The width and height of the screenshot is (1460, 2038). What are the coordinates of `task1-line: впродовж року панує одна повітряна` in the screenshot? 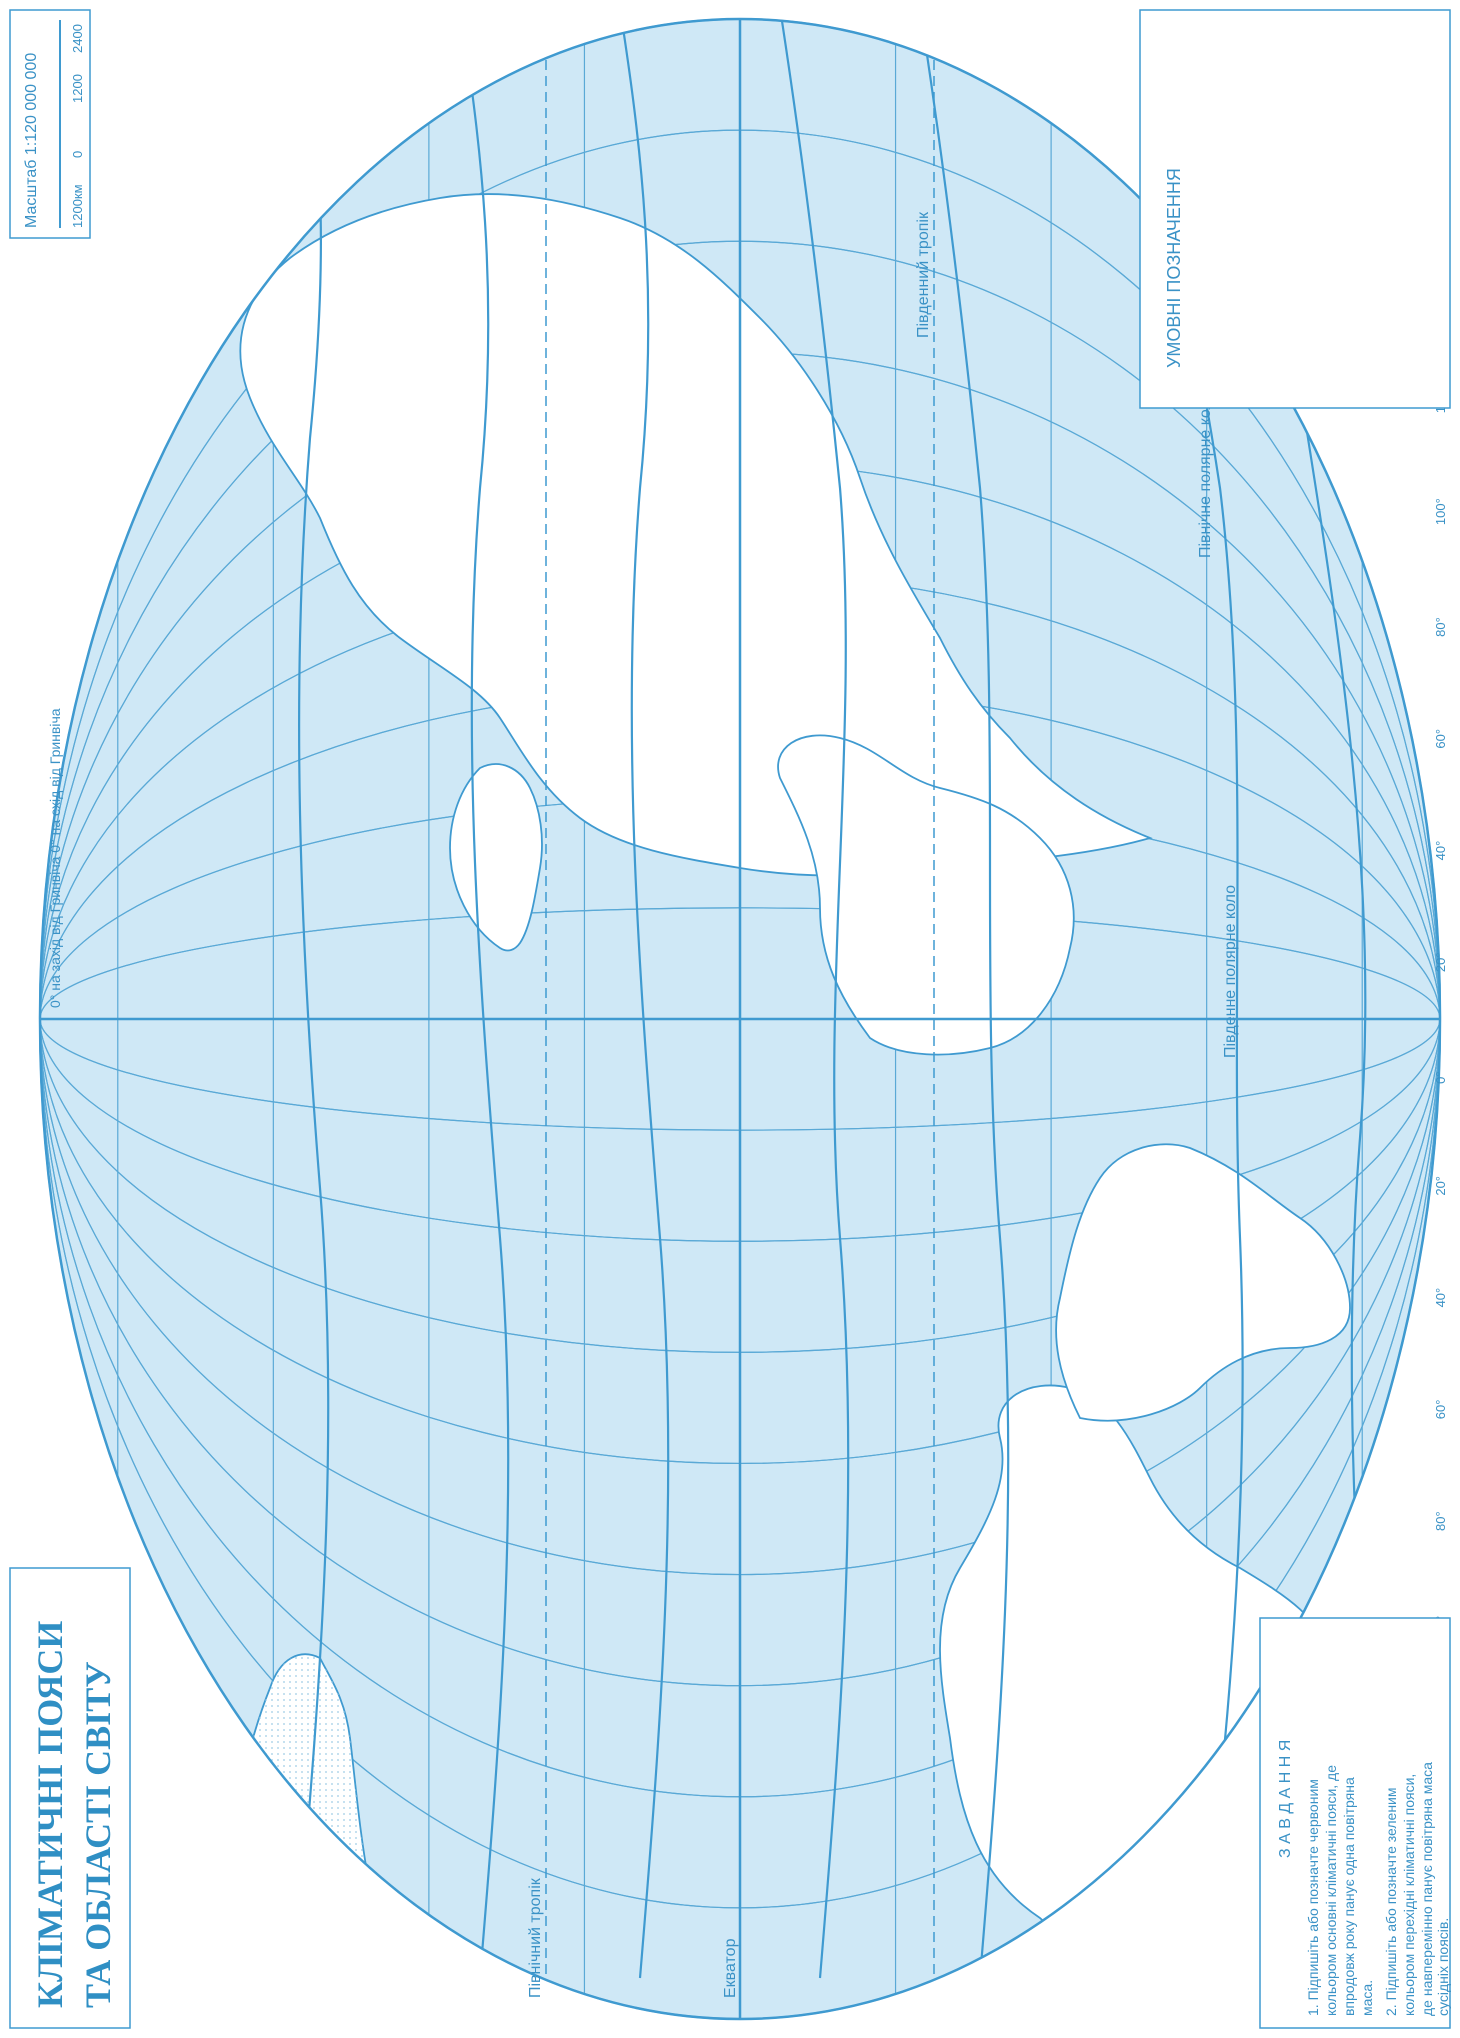 It's located at (1349, 1896).